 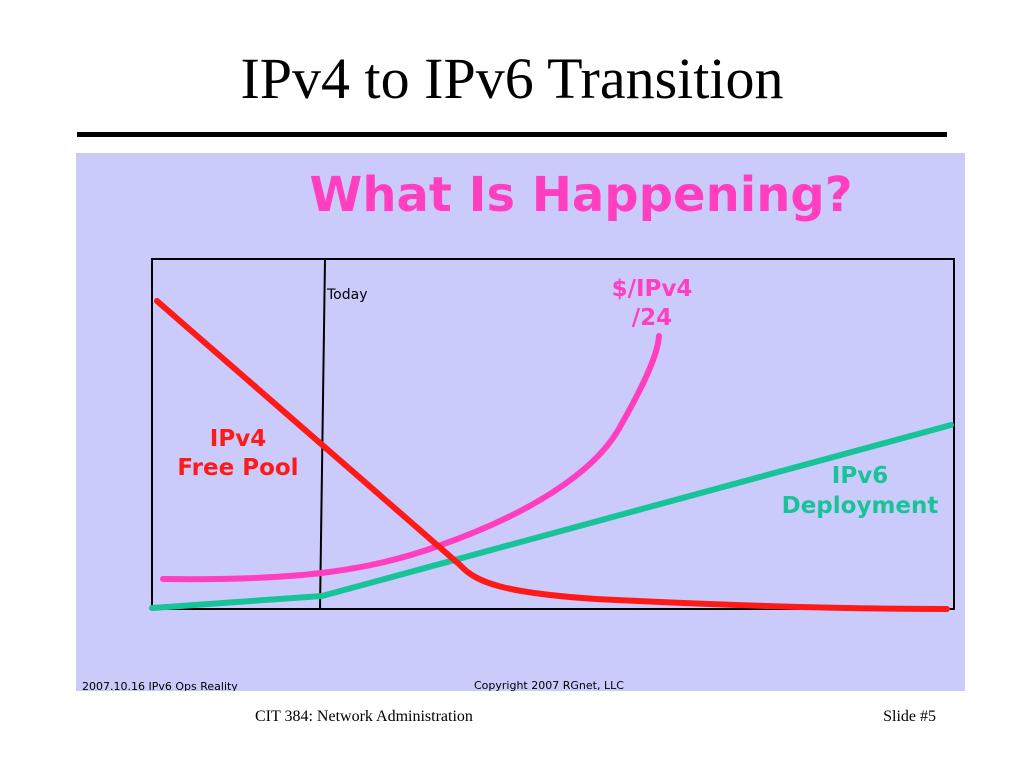 I want to click on ipv6-label-line2: Deployment, so click(x=860, y=506).